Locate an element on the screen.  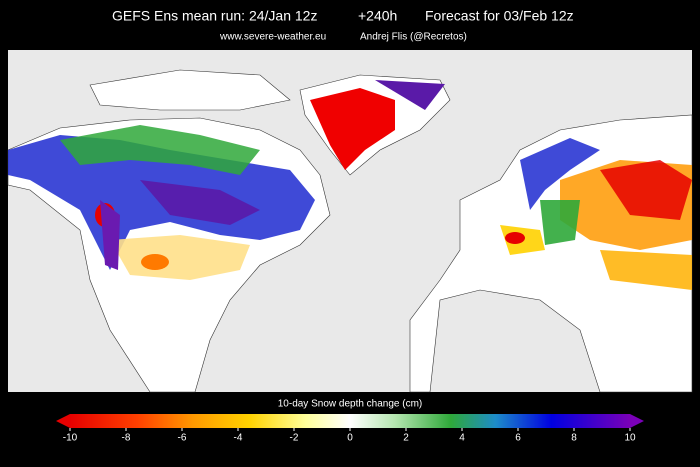
colorbar-high-end is located at coordinates (637, 421).